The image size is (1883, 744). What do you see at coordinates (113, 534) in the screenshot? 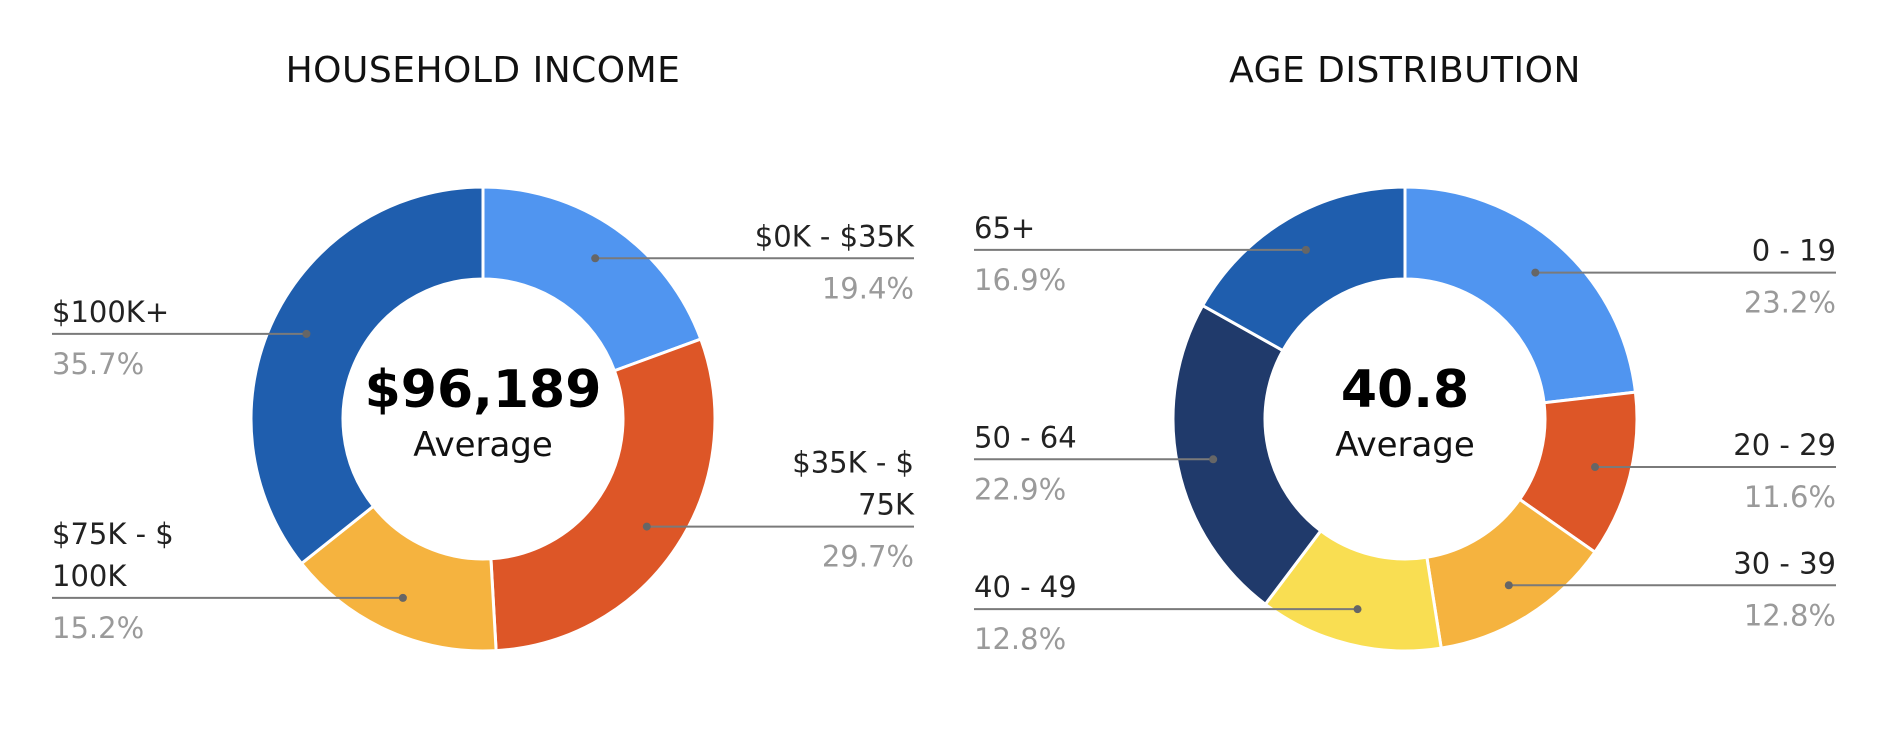
I see `category-label-75k-100k: $75K - $` at bounding box center [113, 534].